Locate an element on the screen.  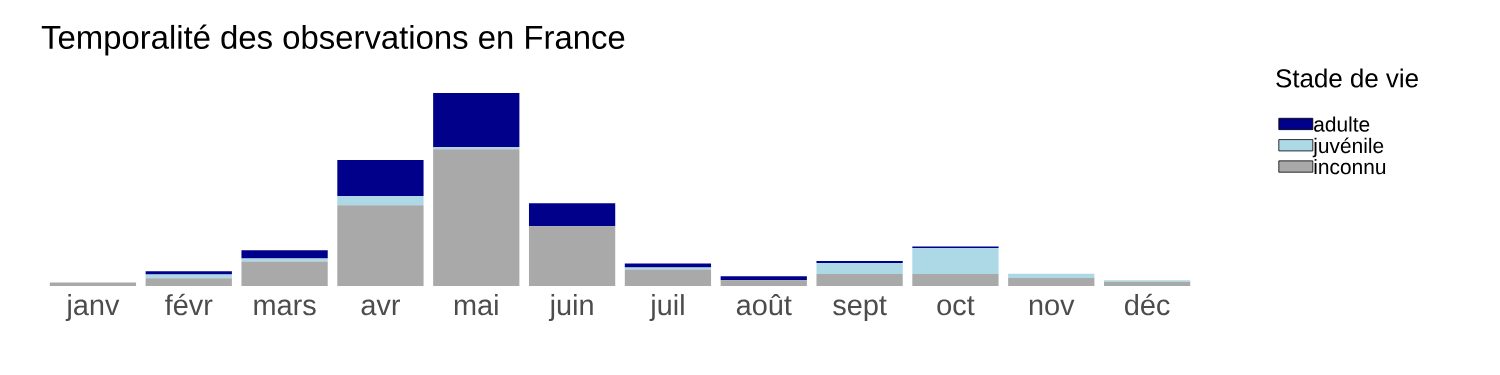
x-tick-label: févr is located at coordinates (189, 304).